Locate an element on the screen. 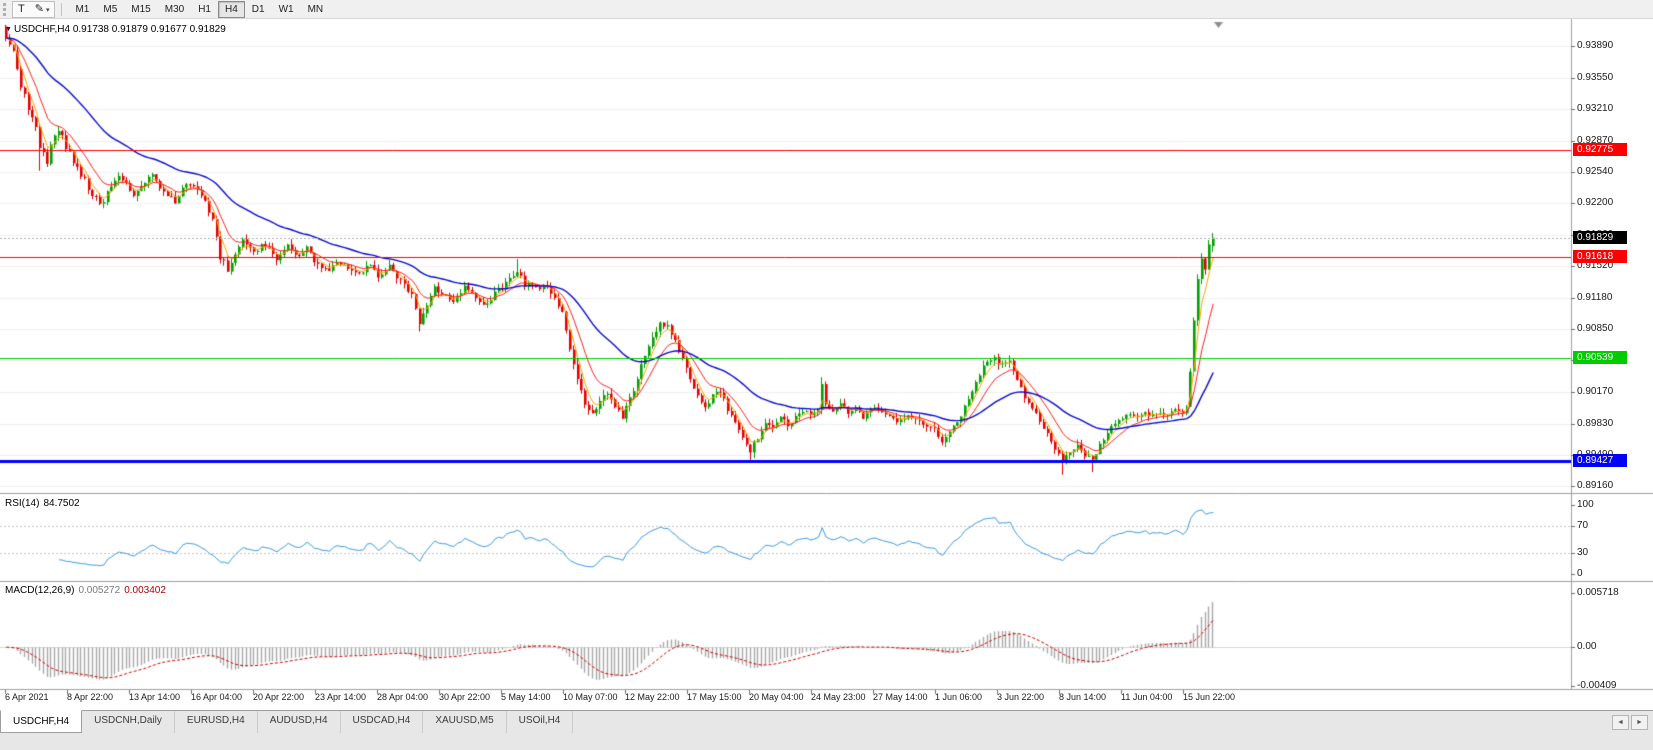 The width and height of the screenshot is (1653, 750). time-axis-label: 20 May 04:00 is located at coordinates (776, 697).